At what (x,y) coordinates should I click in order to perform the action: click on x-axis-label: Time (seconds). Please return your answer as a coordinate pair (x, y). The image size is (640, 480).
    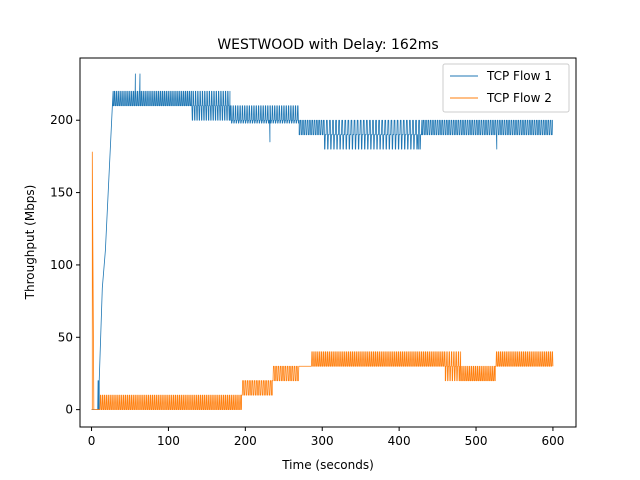
    Looking at the image, I should click on (327, 465).